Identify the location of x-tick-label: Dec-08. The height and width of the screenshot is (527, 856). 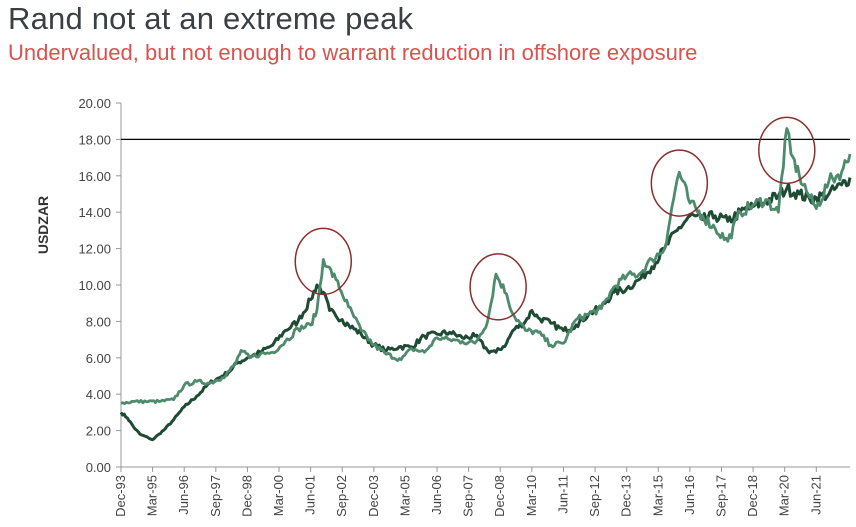
(499, 496).